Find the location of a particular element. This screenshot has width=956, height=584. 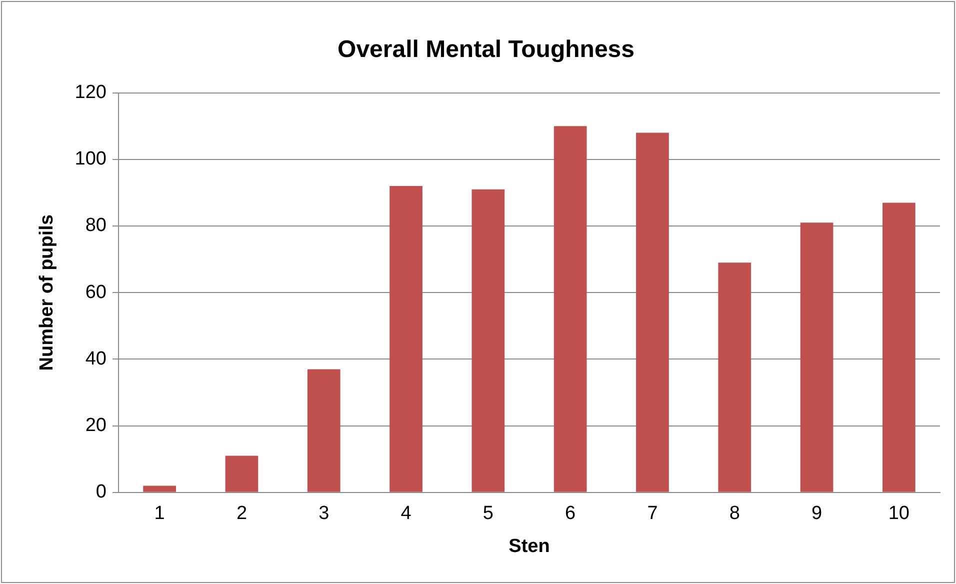

x-tick-label: 1 is located at coordinates (159, 513).